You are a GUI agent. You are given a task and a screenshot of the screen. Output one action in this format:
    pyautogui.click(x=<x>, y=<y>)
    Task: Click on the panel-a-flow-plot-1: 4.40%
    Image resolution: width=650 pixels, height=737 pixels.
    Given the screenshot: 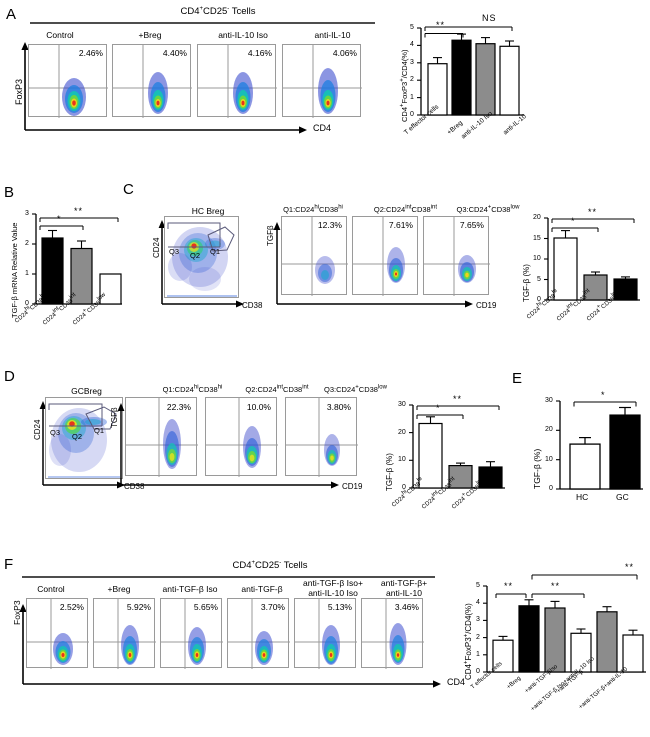 What is the action you would take?
    pyautogui.click(x=152, y=81)
    